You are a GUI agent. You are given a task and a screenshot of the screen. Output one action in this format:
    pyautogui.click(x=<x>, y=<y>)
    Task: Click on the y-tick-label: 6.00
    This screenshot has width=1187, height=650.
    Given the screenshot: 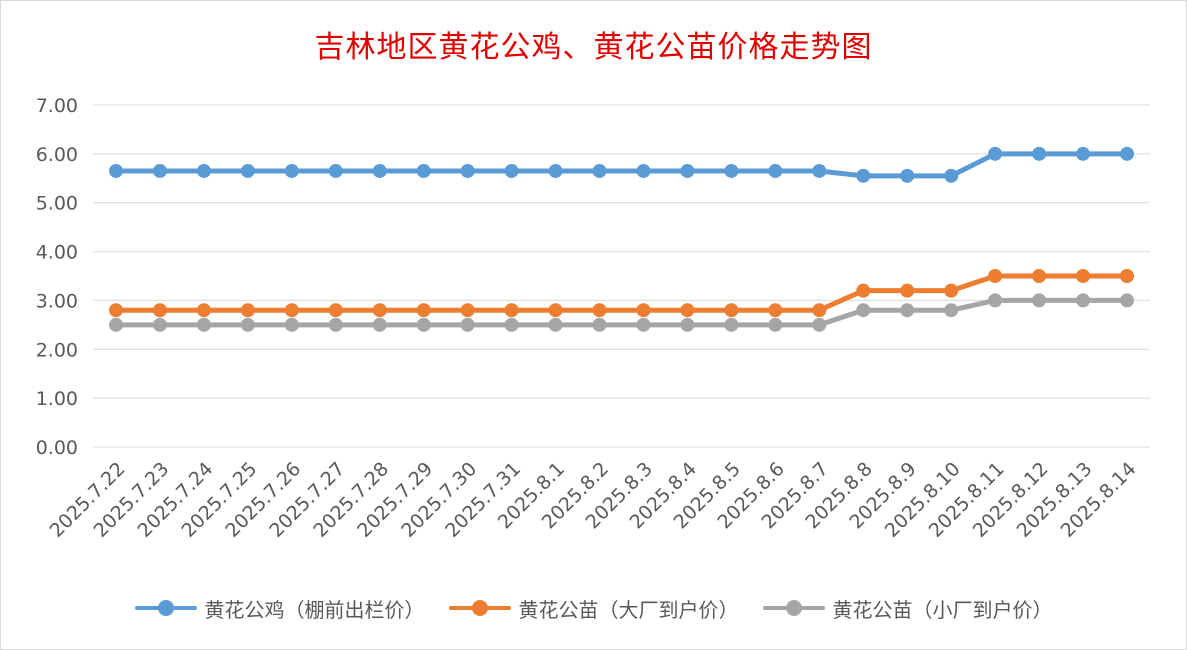 What is the action you would take?
    pyautogui.click(x=57, y=155)
    